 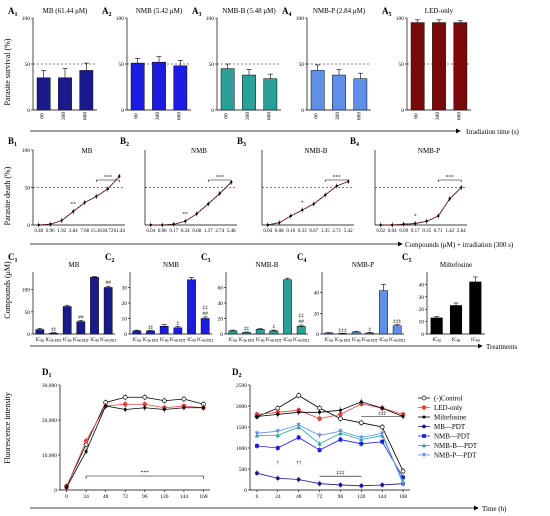 What do you see at coordinates (206, 258) in the screenshot?
I see `panel-label: C3` at bounding box center [206, 258].